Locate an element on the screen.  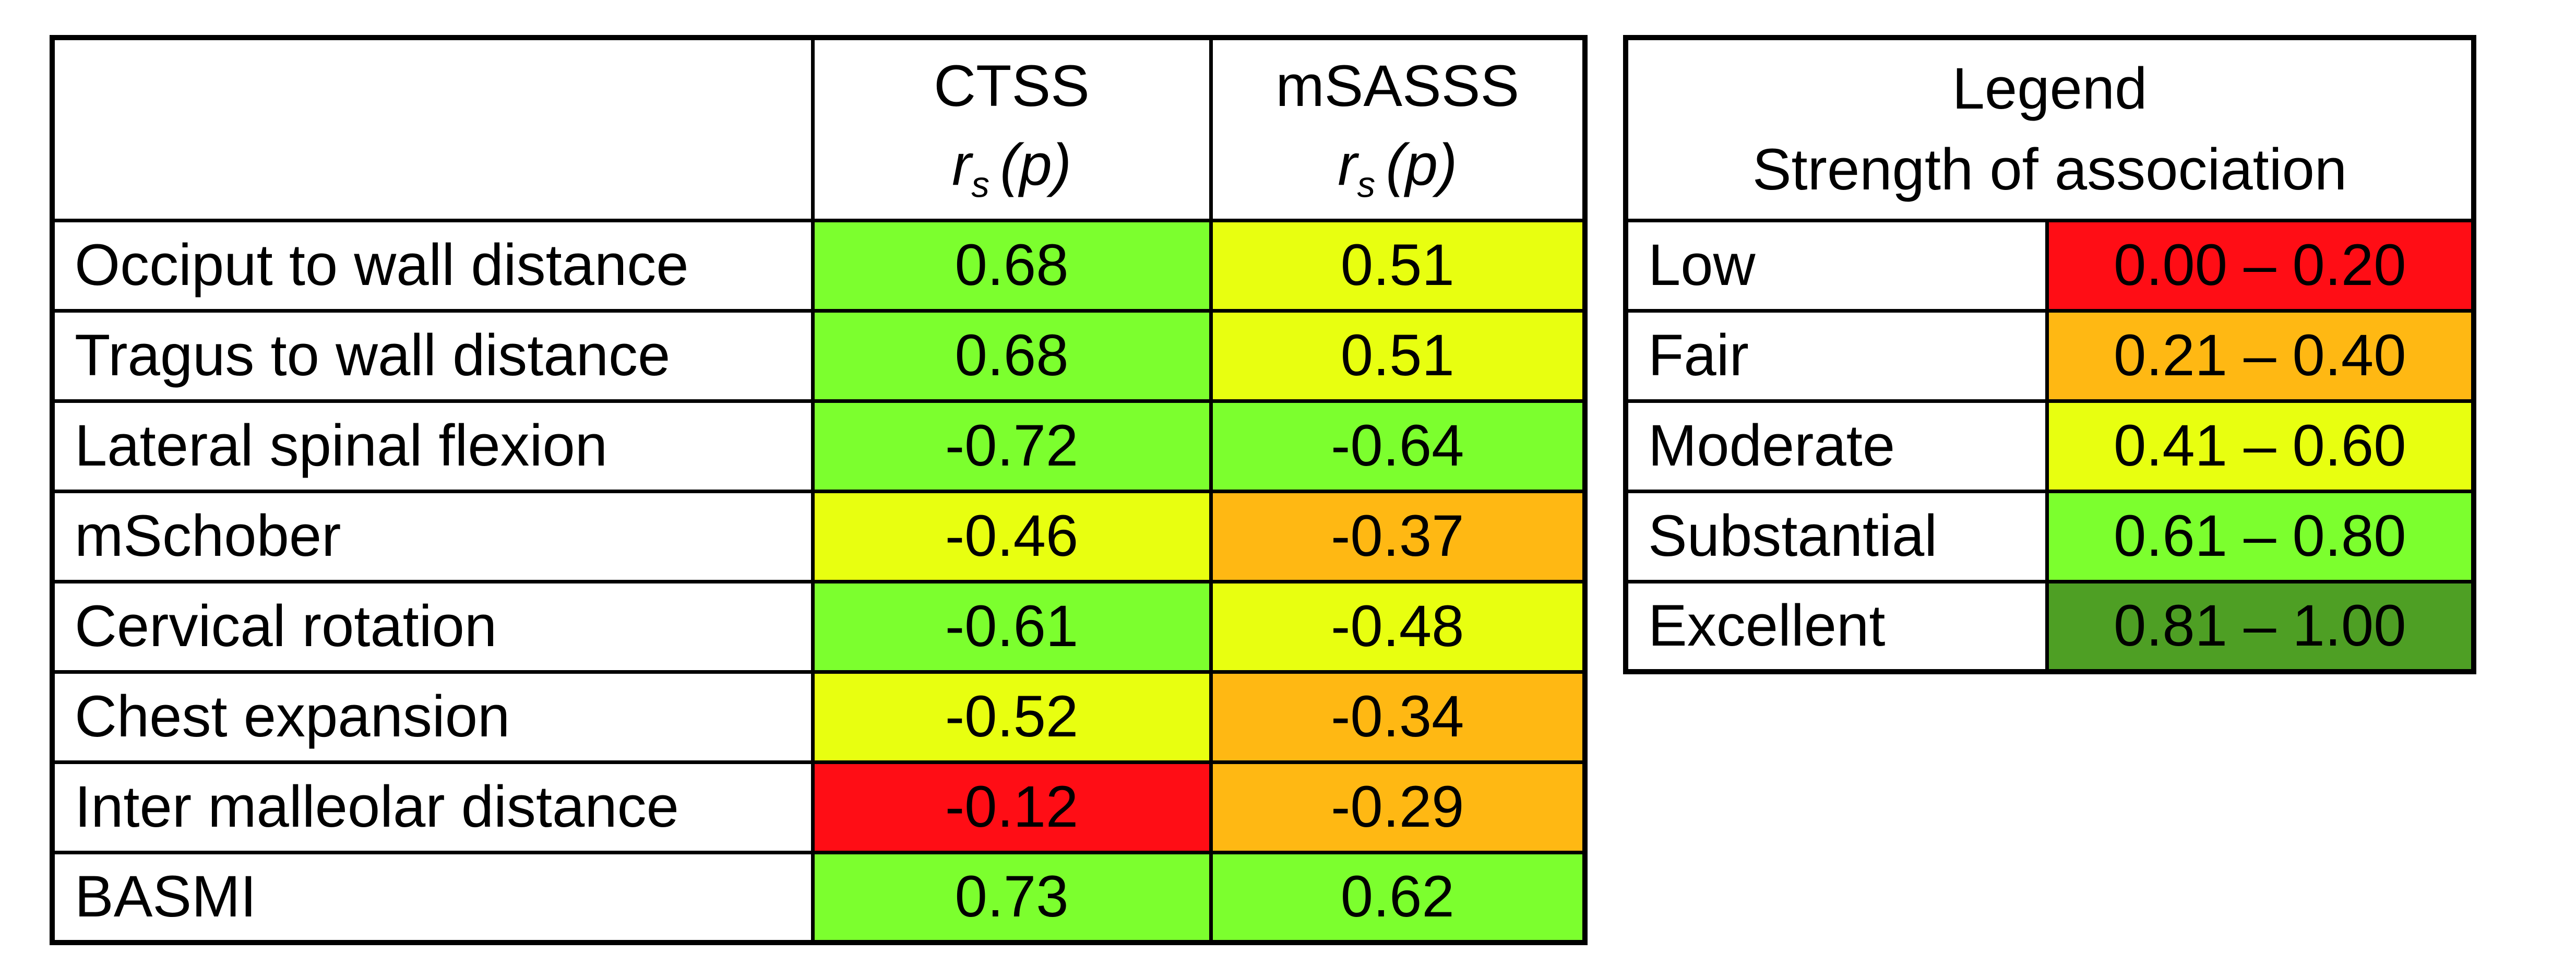
value-cell-ctss: -0.46 is located at coordinates (1012, 536).